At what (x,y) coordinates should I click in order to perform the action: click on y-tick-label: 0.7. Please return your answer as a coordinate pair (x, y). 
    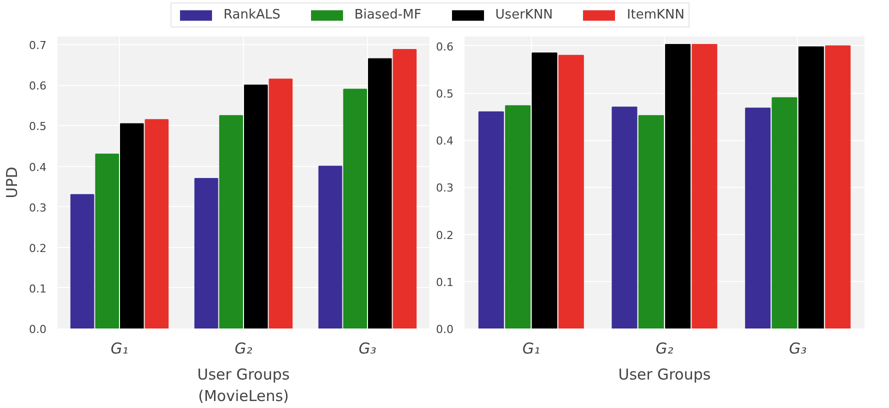
    Looking at the image, I should click on (38, 45).